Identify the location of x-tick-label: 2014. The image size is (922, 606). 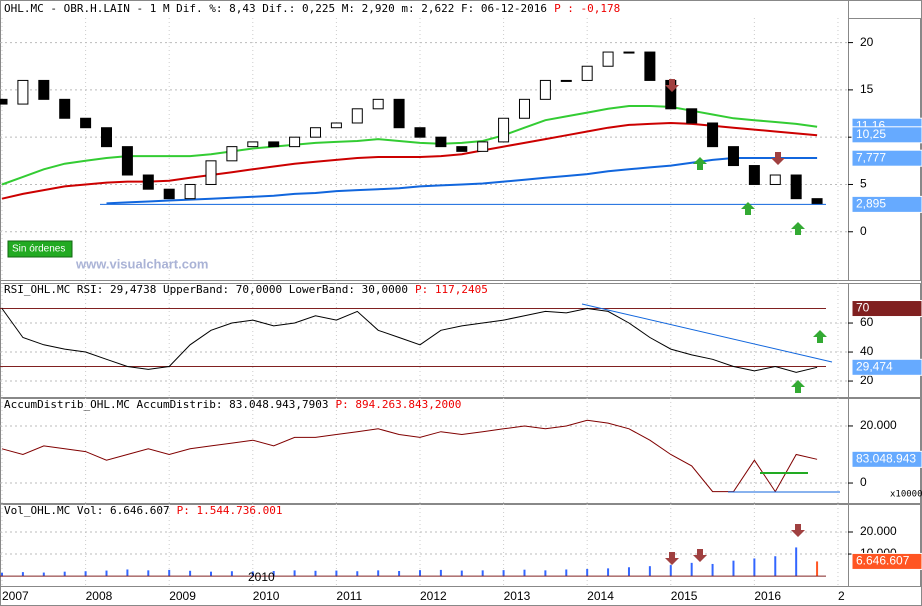
(600, 596).